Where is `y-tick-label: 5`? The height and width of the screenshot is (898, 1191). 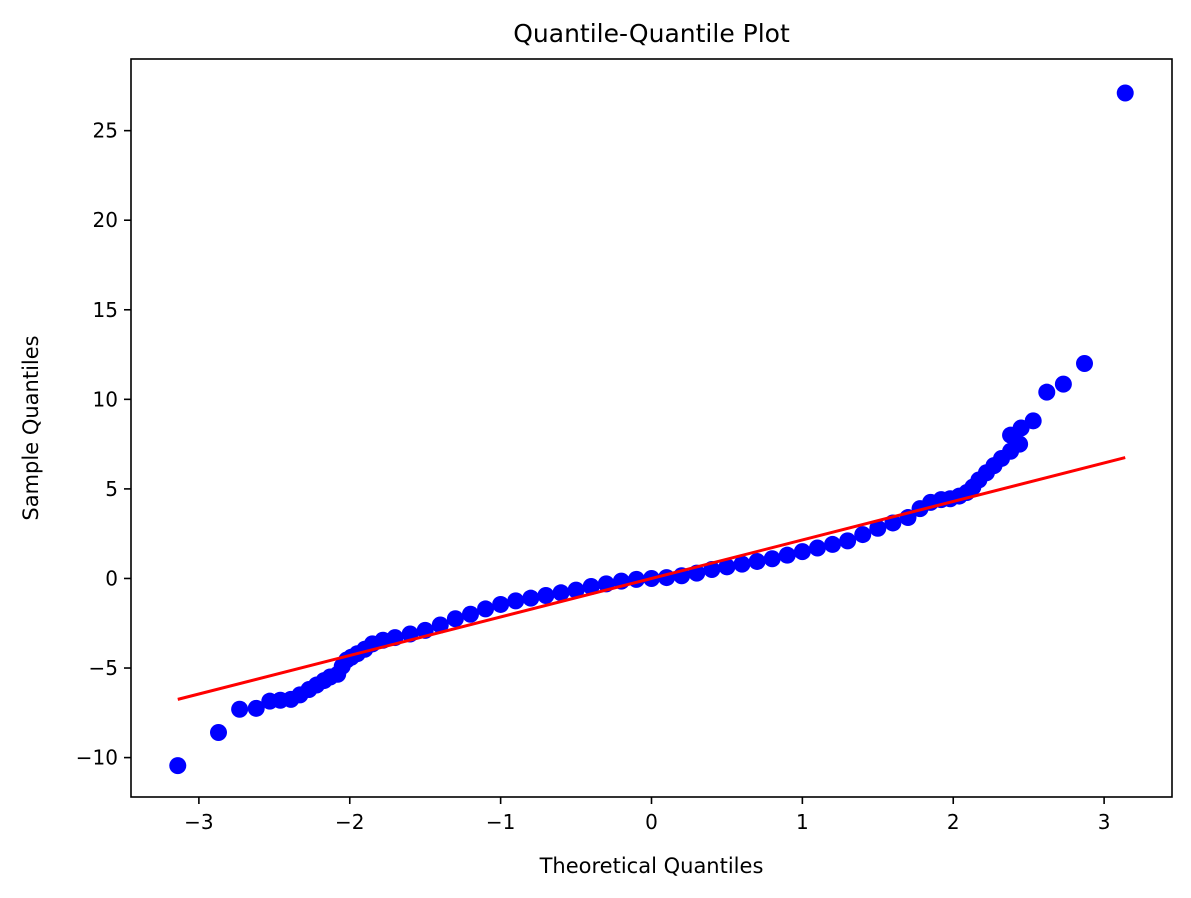 y-tick-label: 5 is located at coordinates (111, 489).